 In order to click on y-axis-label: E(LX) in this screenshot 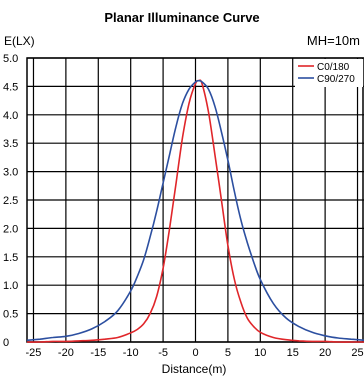, I will do `click(19, 41)`.